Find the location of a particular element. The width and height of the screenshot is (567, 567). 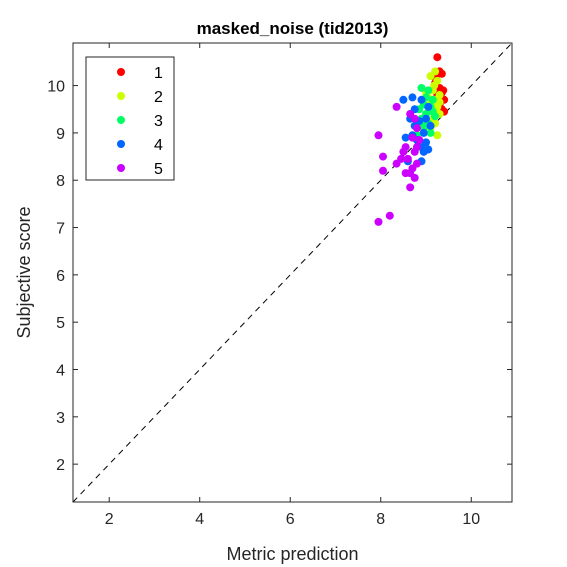

legend-box is located at coordinates (130, 118).